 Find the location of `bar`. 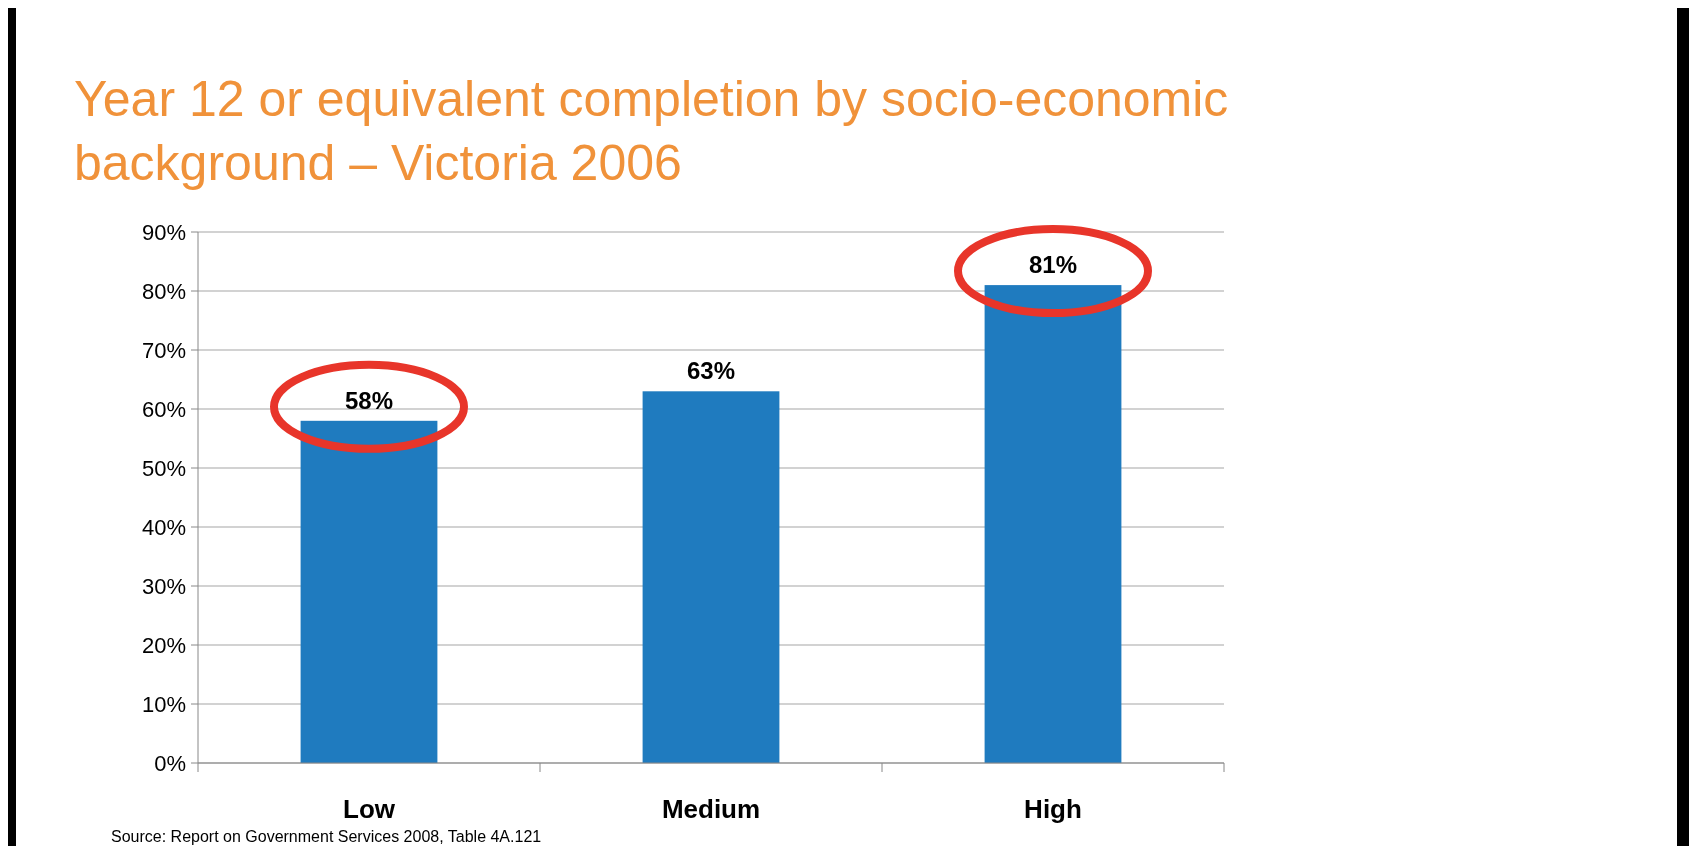

bar is located at coordinates (711, 577).